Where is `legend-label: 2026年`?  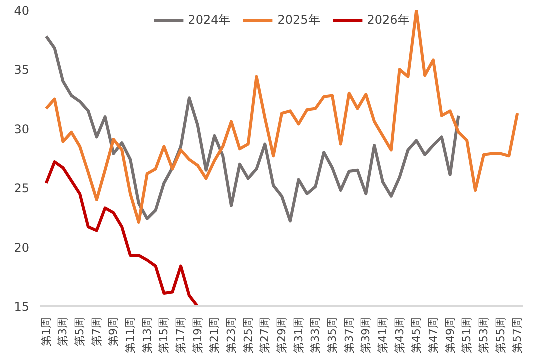 legend-label: 2026年 is located at coordinates (388, 20).